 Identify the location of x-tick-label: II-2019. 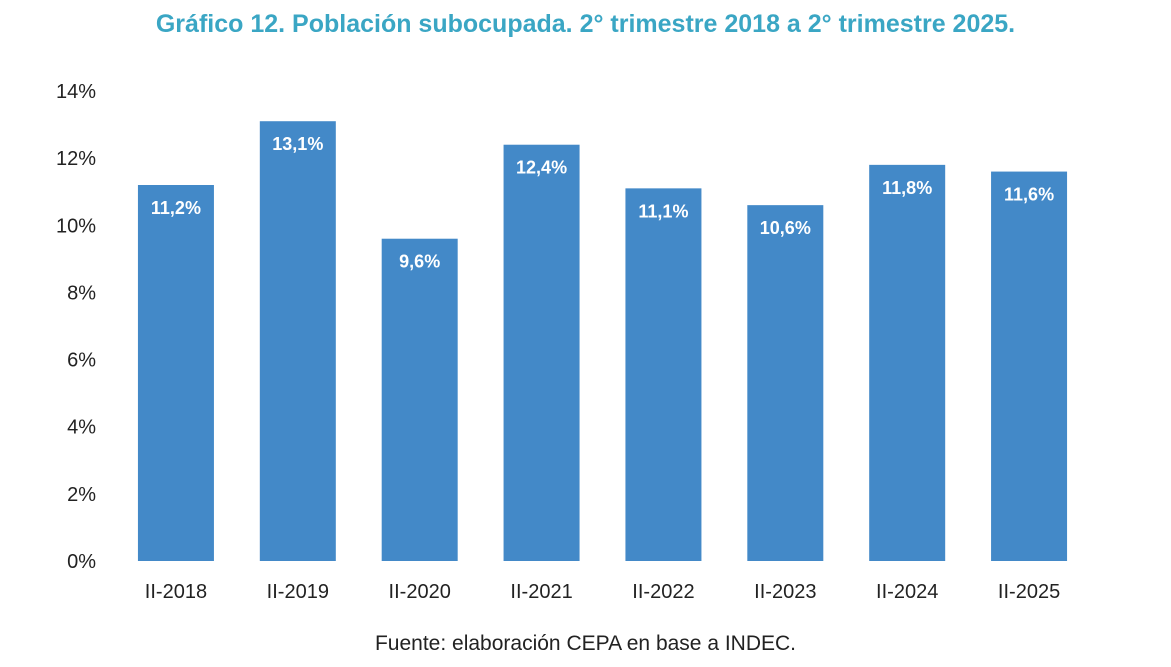
(298, 592).